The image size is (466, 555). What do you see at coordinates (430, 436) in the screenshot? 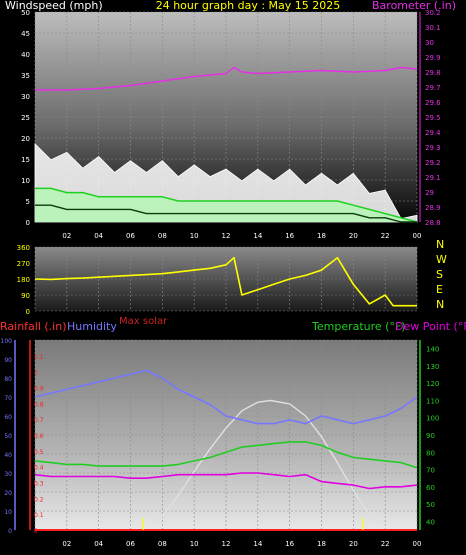
I see `temperature-tick-label: 90` at bounding box center [430, 436].